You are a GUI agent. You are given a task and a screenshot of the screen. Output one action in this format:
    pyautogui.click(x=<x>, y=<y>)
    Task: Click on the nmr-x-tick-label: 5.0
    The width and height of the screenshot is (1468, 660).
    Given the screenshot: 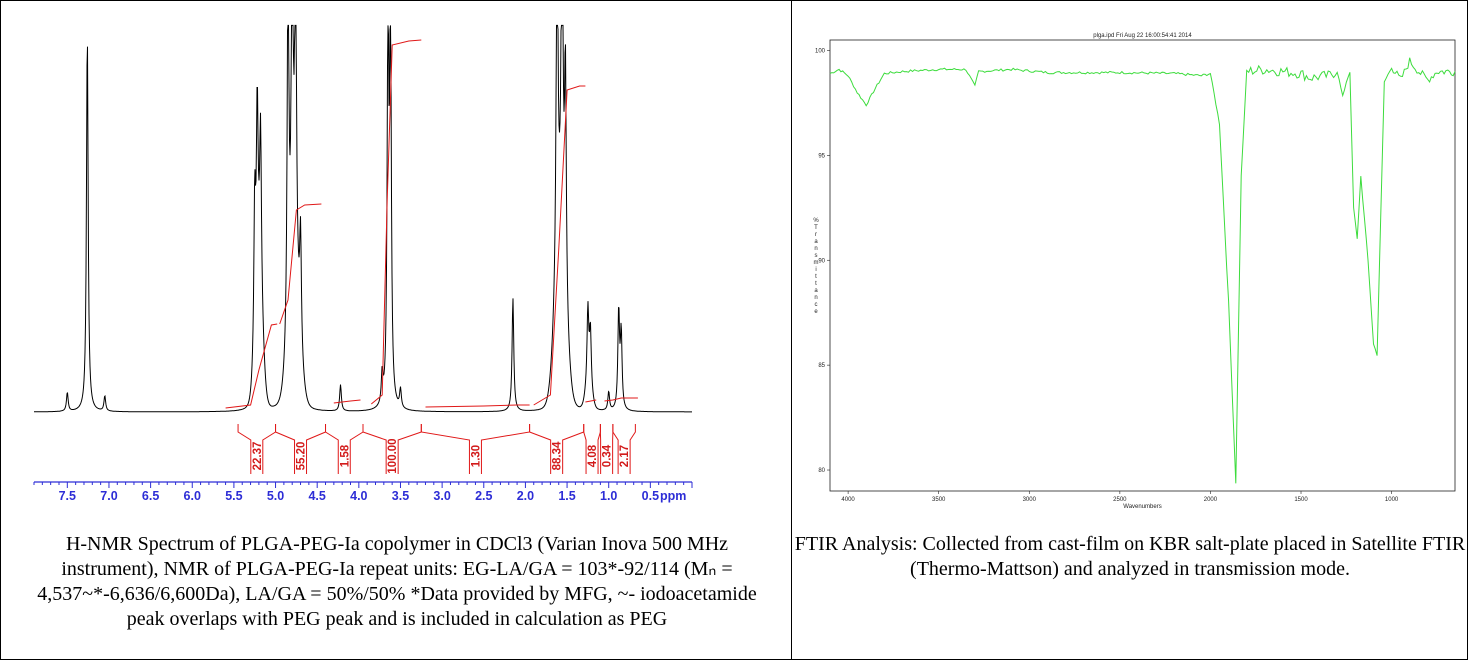 What is the action you would take?
    pyautogui.click(x=275, y=496)
    